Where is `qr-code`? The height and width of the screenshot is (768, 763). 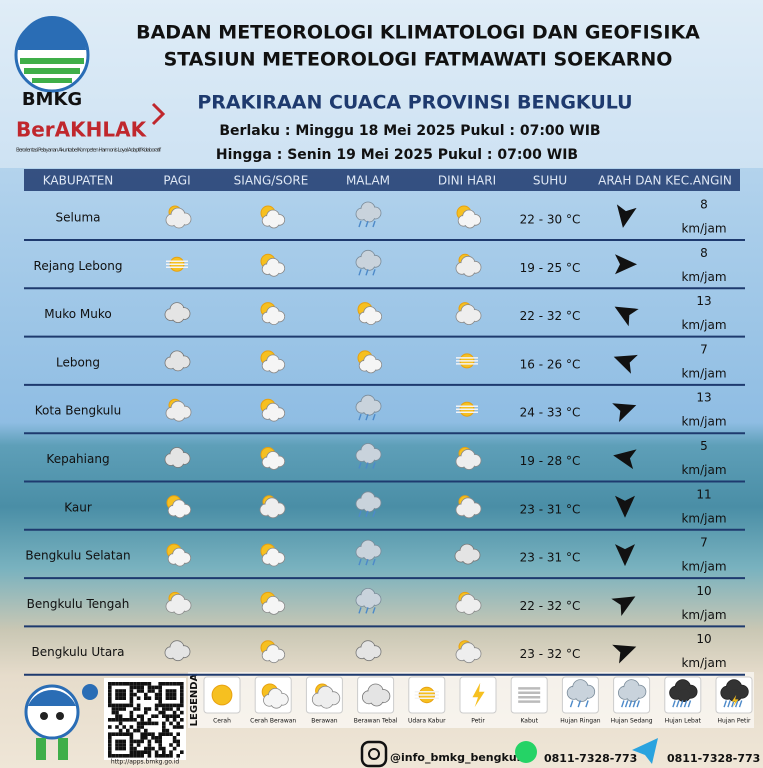 qr-code is located at coordinates (146, 720).